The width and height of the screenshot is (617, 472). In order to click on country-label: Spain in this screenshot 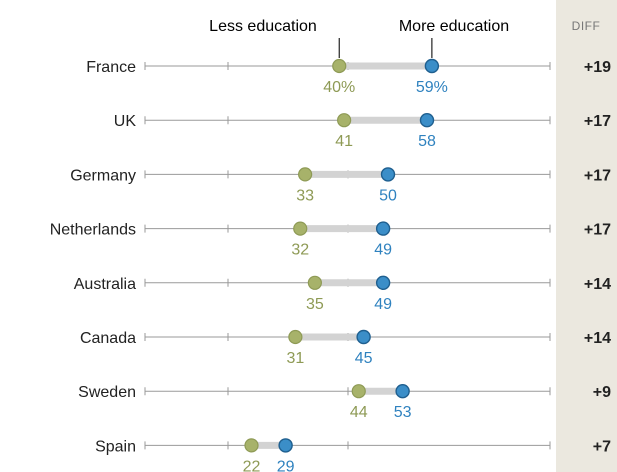, I will do `click(115, 446)`.